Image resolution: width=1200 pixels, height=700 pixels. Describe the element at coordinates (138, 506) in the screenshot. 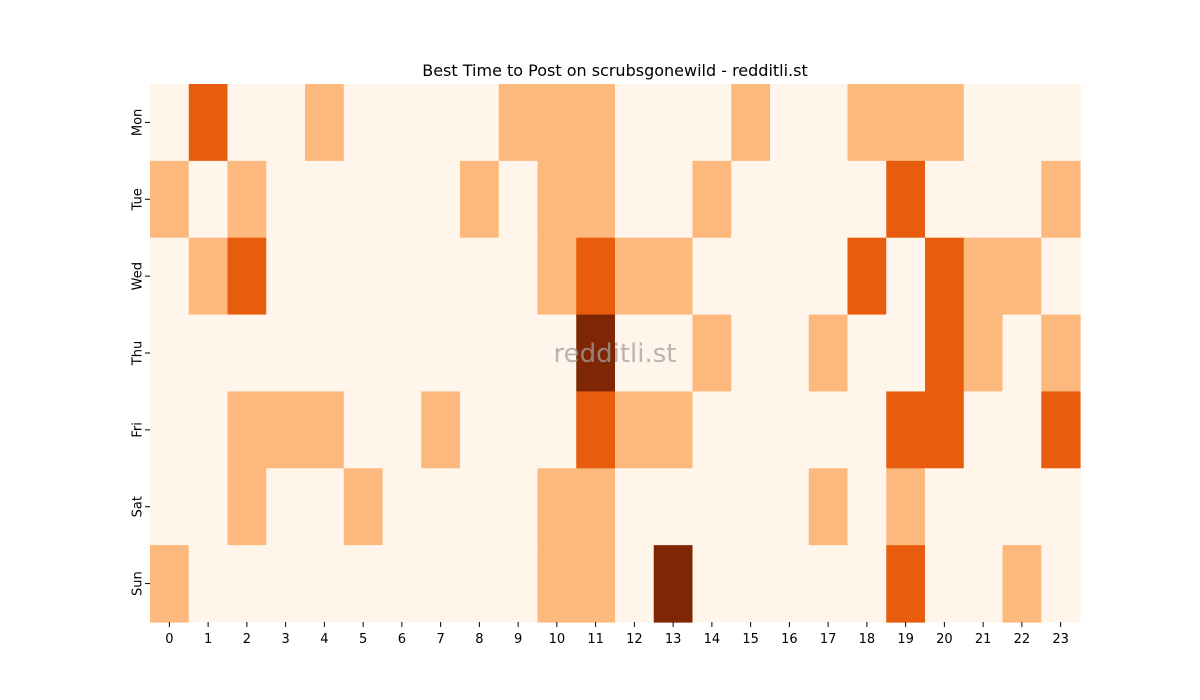

I see `y-tick-label: Sat` at that location.